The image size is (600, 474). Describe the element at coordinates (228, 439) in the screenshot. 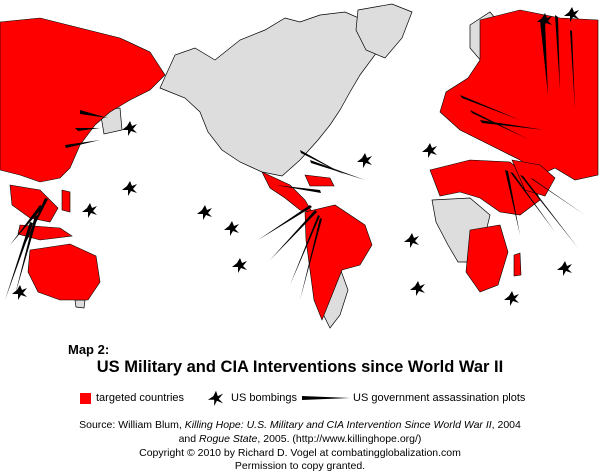

I see `source-second-book: Rogue State` at that location.